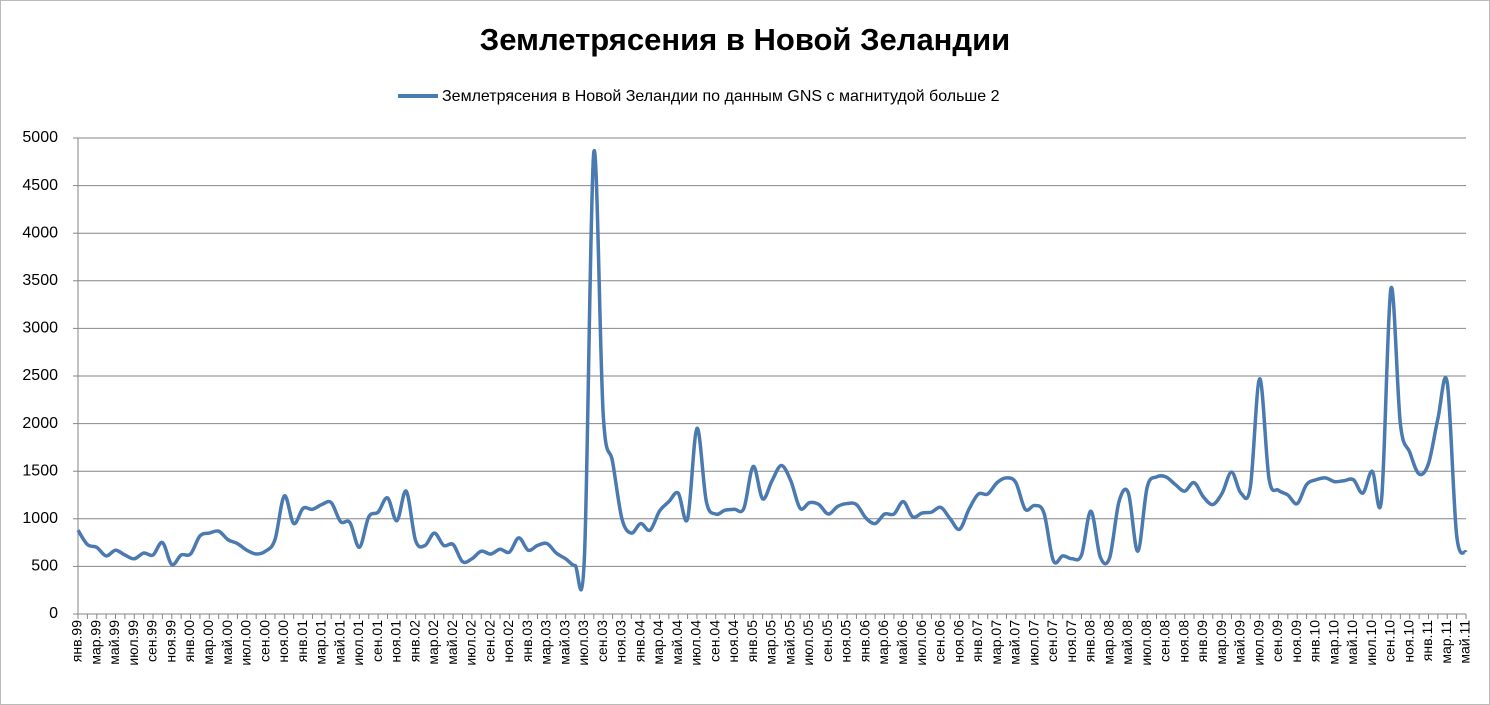  What do you see at coordinates (40, 280) in the screenshot?
I see `y-tick-label: 3500` at bounding box center [40, 280].